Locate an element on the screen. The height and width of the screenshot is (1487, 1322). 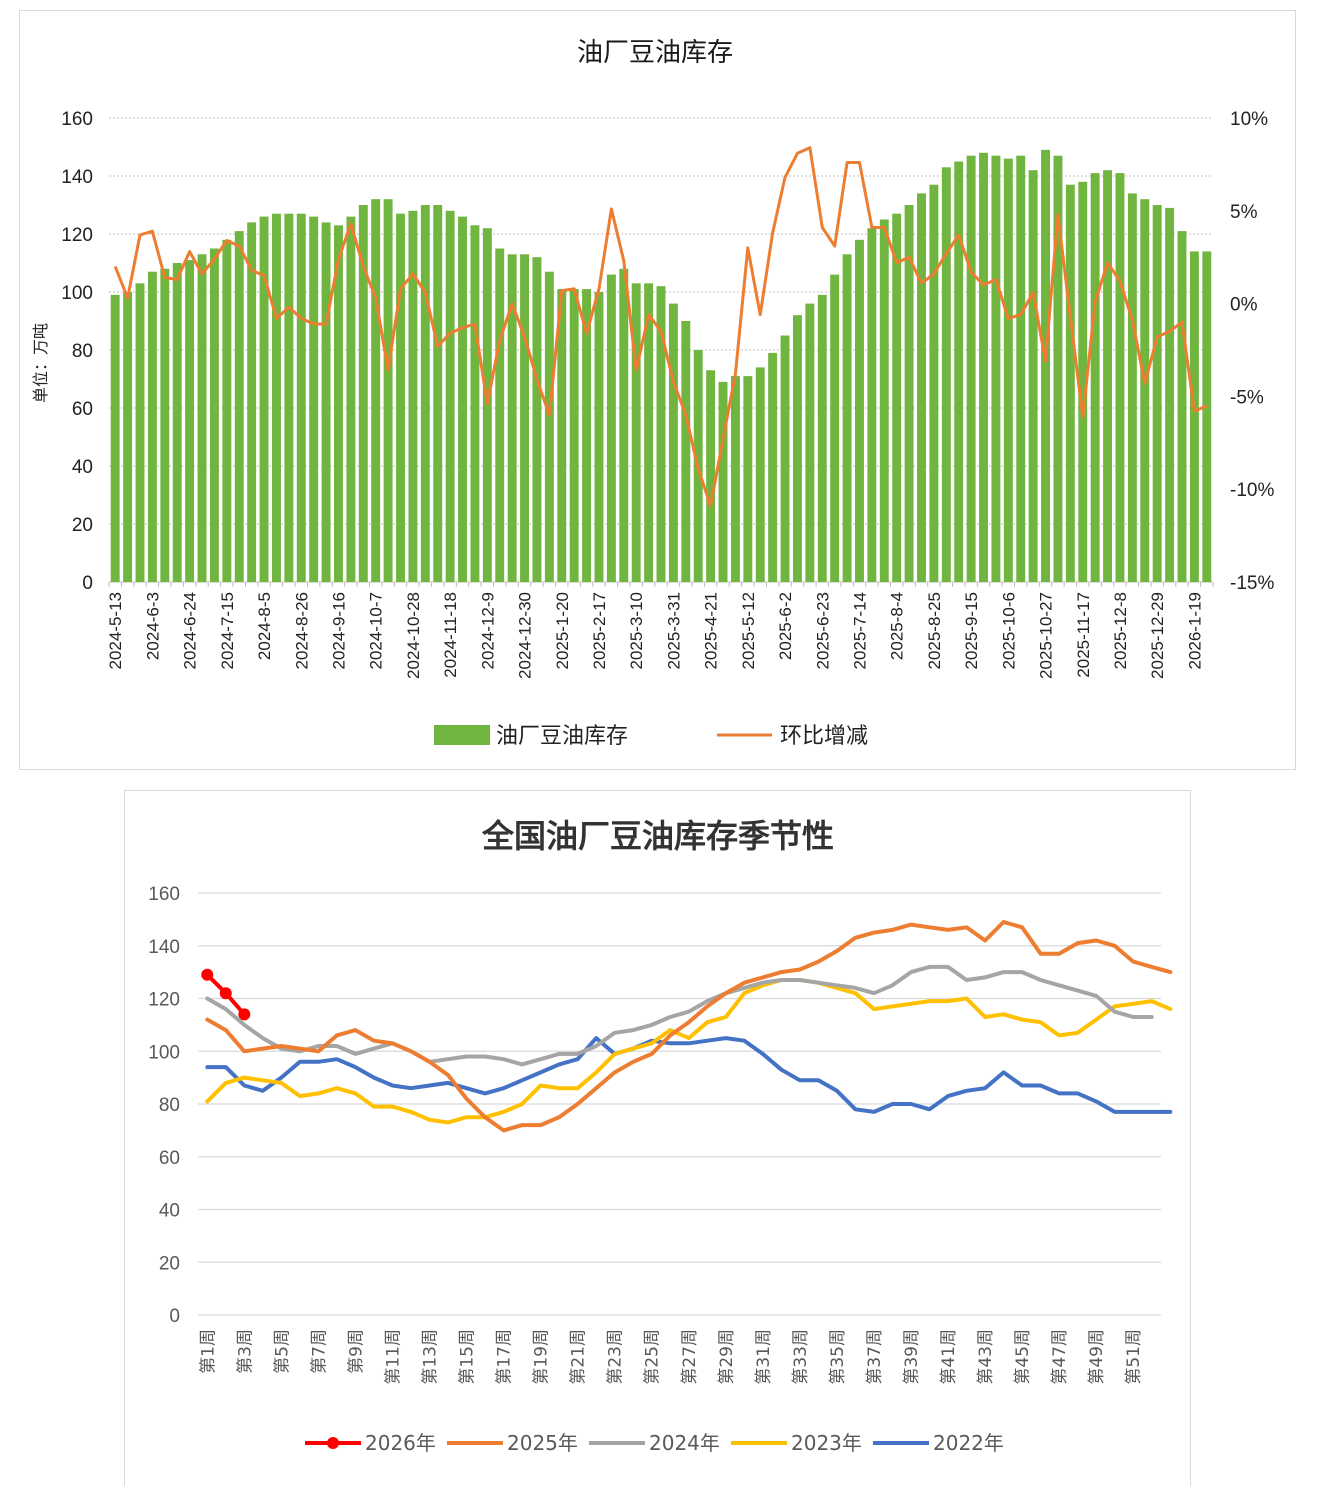
x-tick-label: 2025-1-20 is located at coordinates (562, 631).